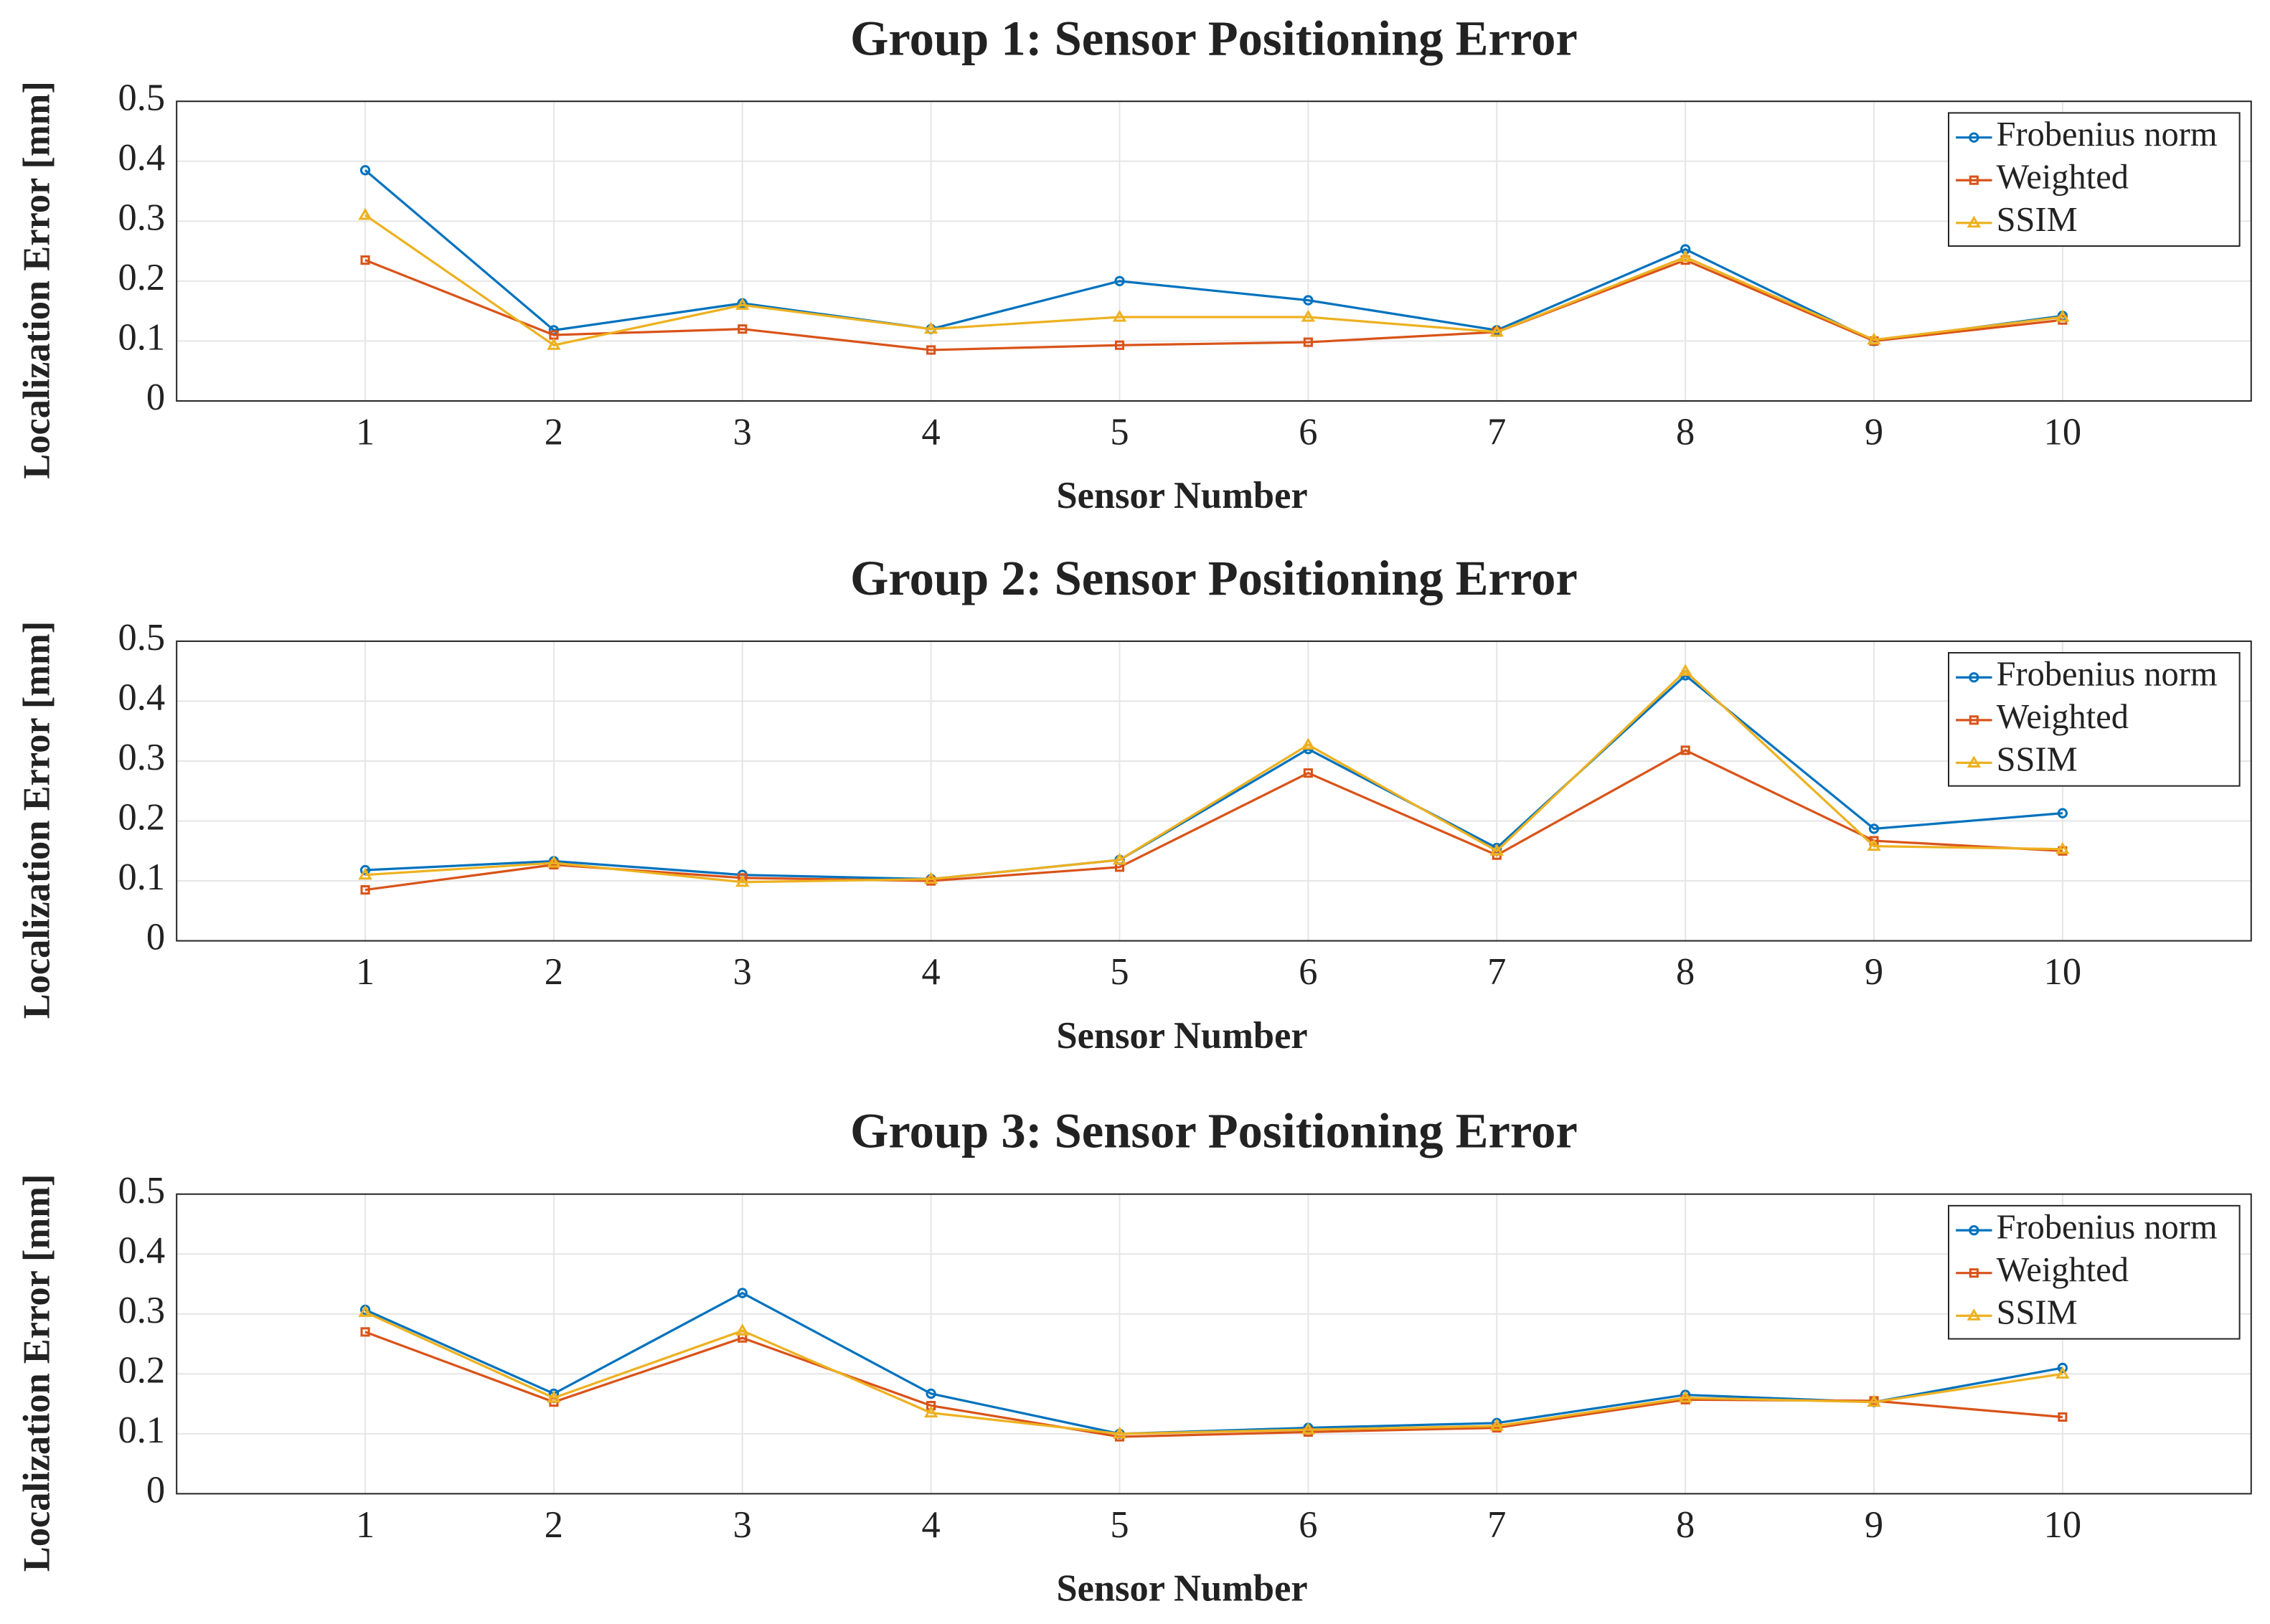 This screenshot has width=2270, height=1624. I want to click on chart-title: Group 1: Sensor Positioning Error, so click(1214, 38).